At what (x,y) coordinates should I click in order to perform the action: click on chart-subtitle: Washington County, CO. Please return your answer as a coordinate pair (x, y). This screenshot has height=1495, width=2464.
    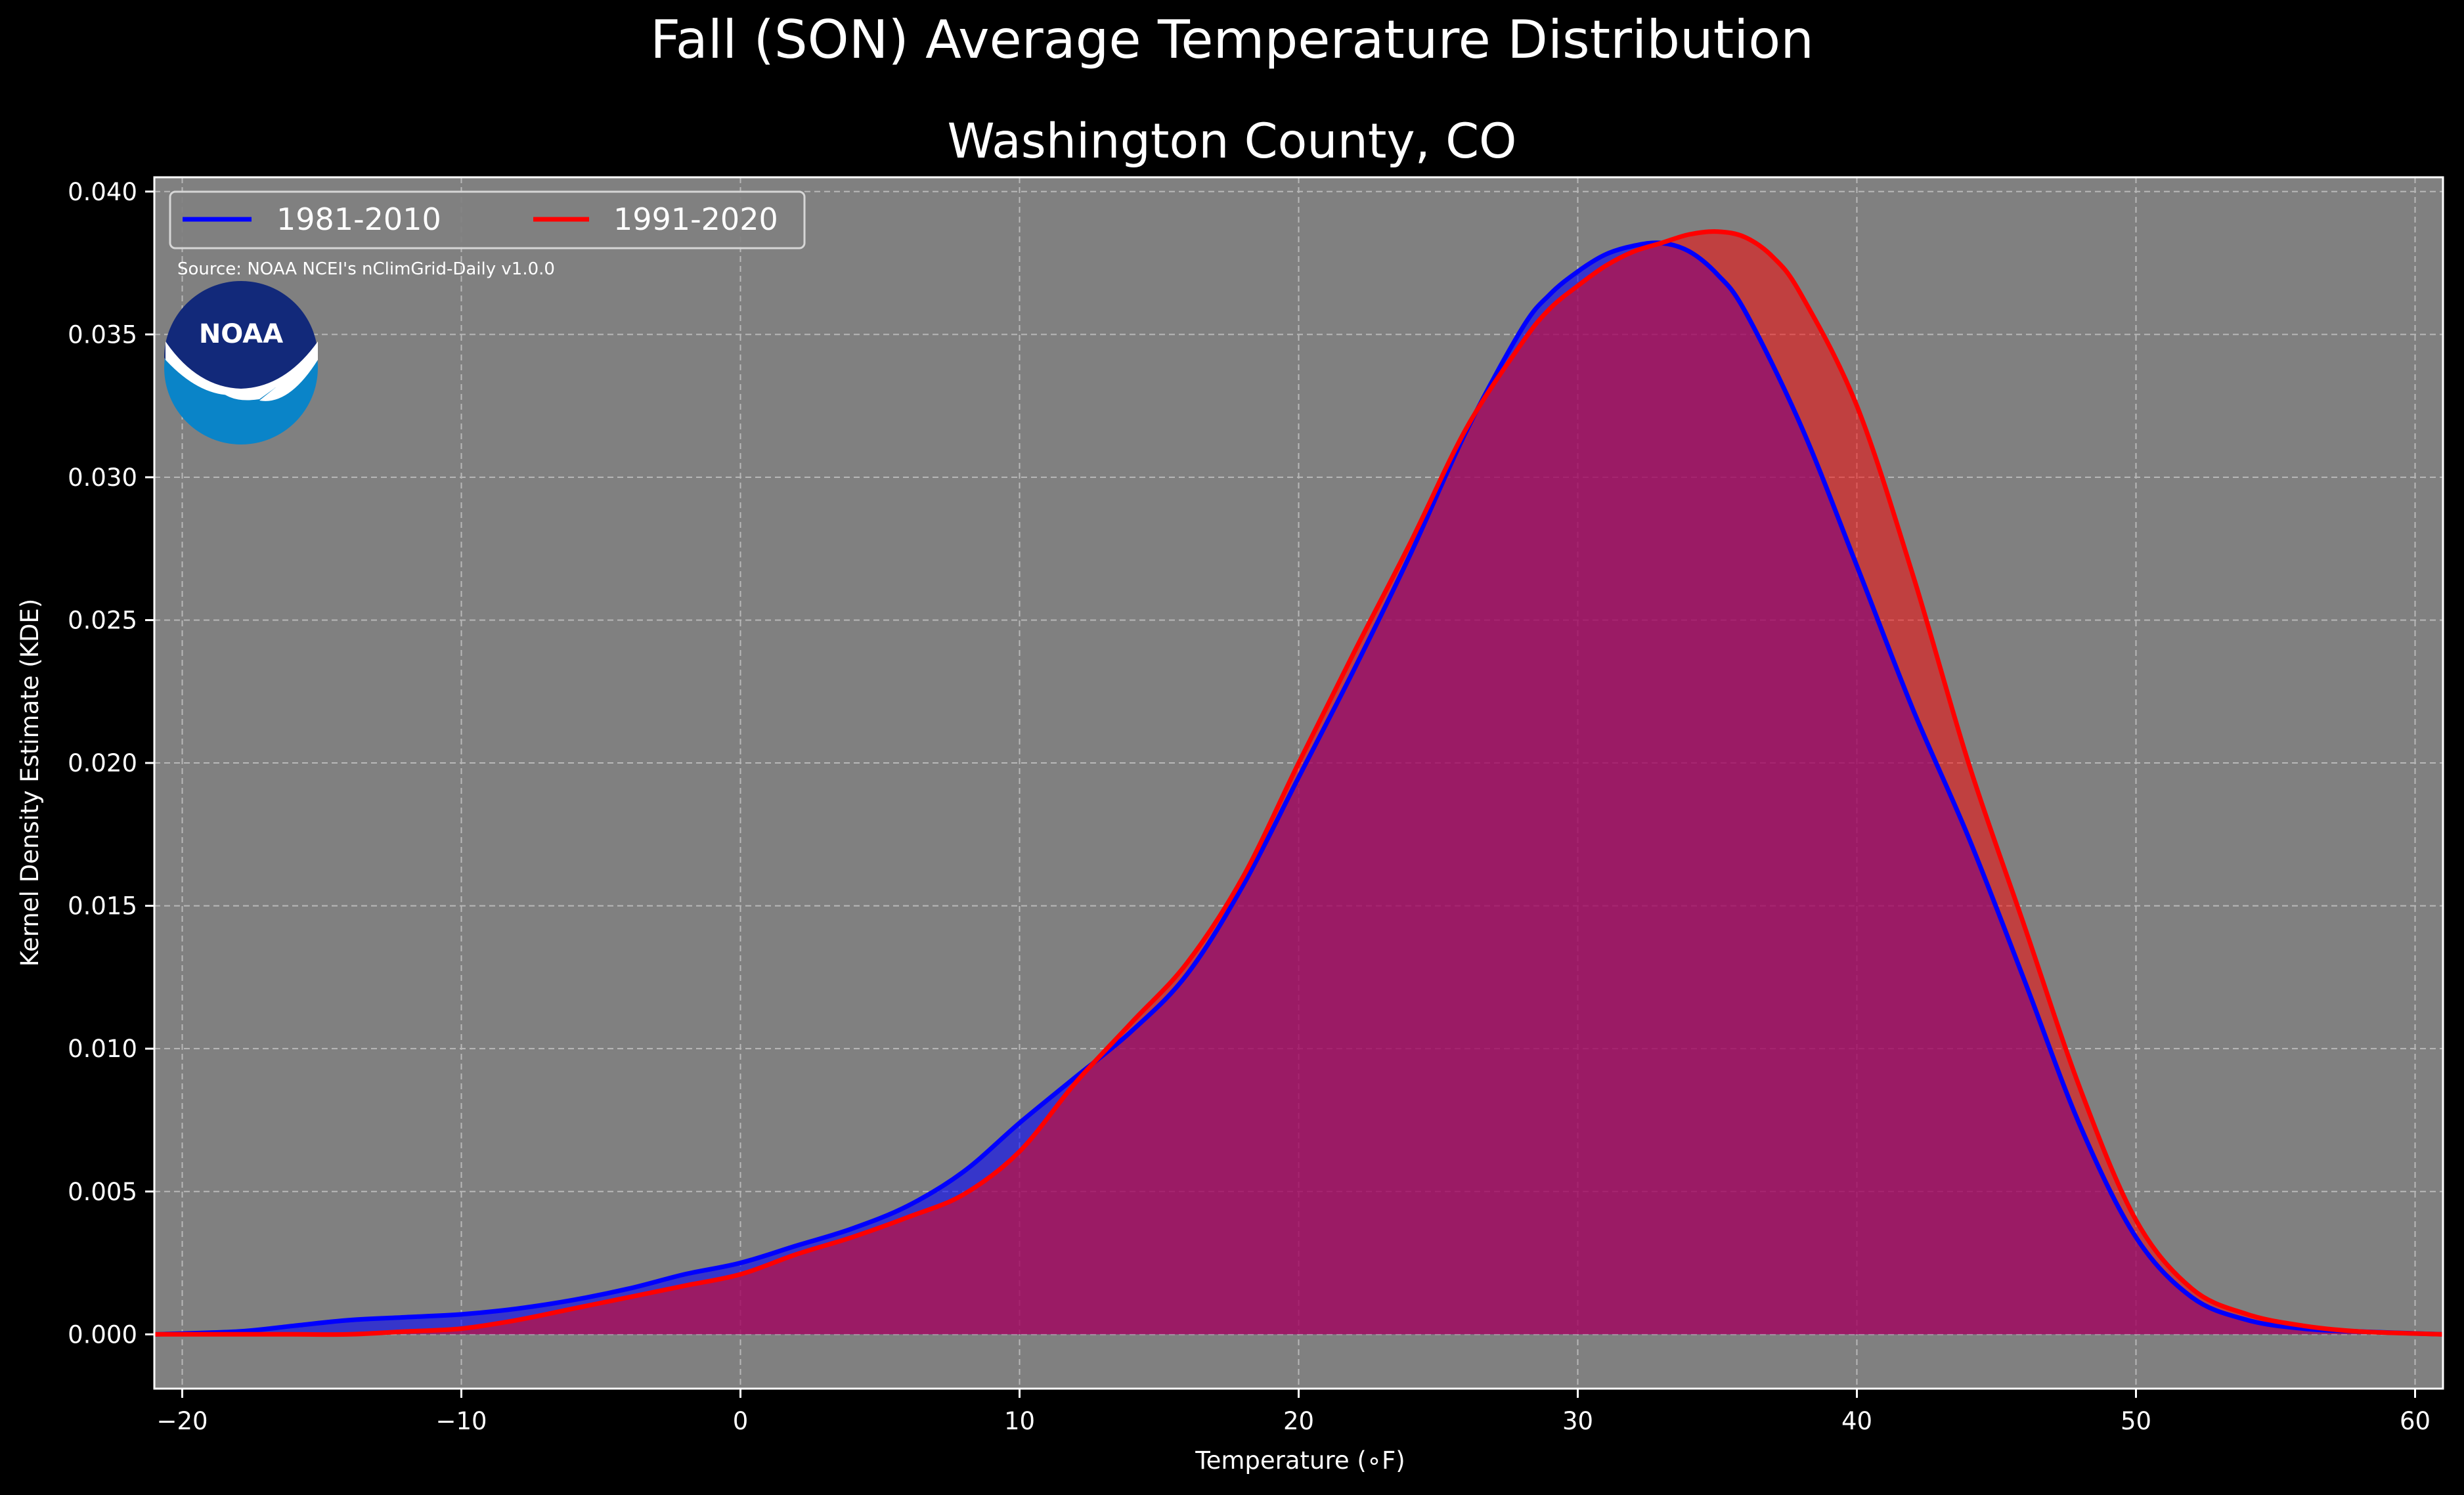
    Looking at the image, I should click on (1231, 141).